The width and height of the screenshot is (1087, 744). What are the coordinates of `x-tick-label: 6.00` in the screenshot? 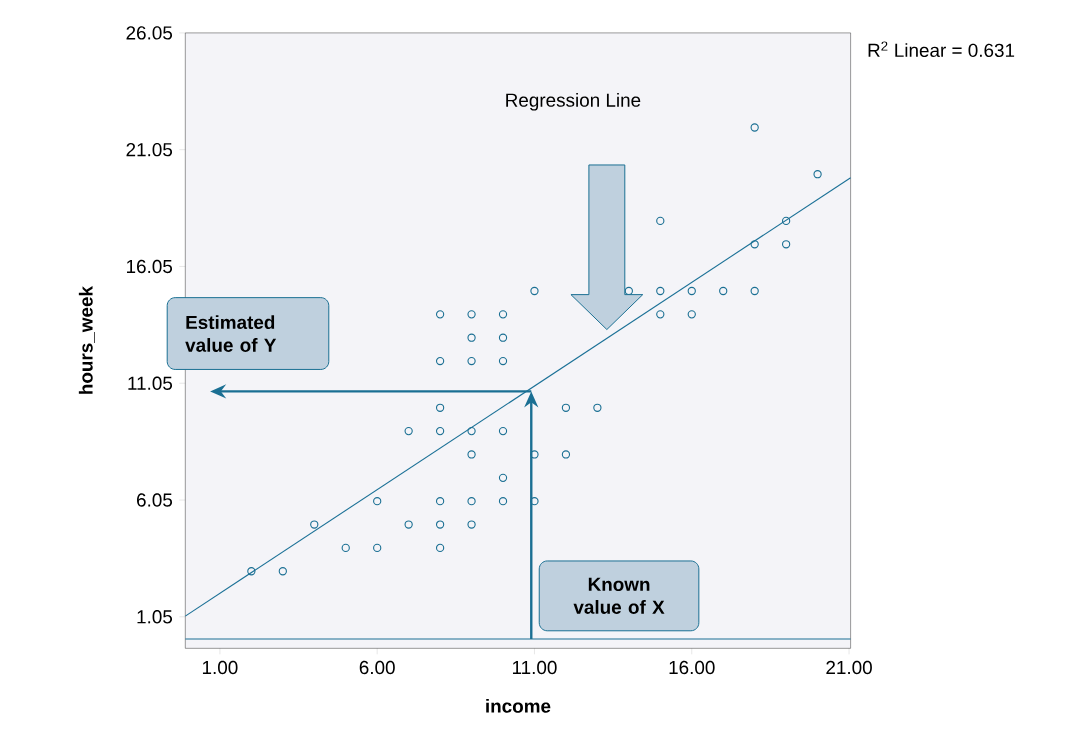 It's located at (377, 667).